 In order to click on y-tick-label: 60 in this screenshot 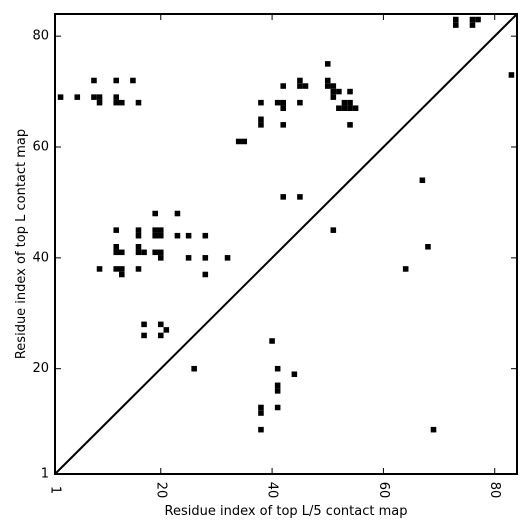, I will do `click(40, 147)`.